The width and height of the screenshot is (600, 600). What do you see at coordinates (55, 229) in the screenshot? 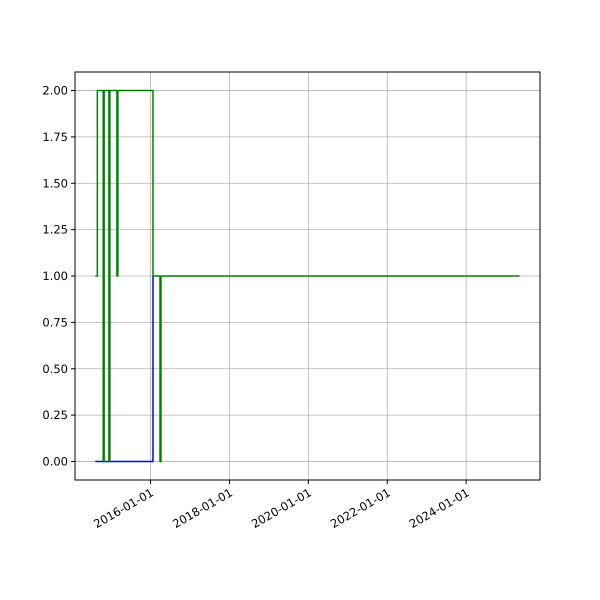
I see `y-tick-label: 1.25` at bounding box center [55, 229].